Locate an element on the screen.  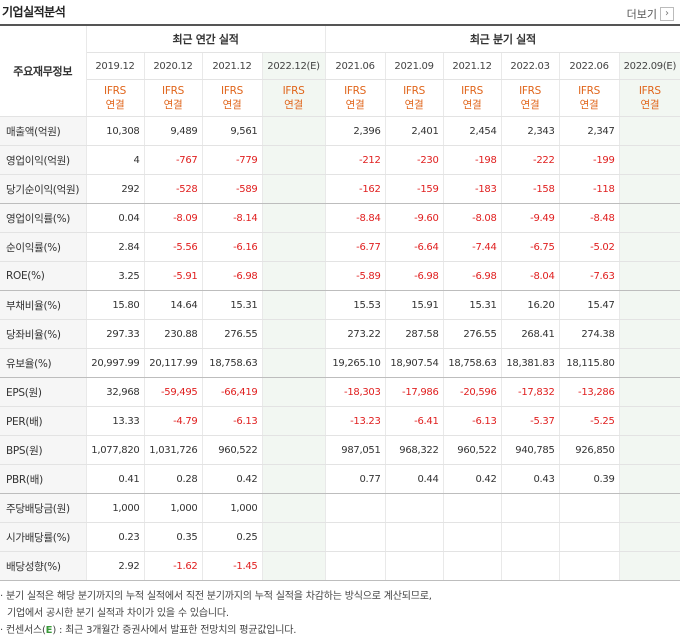
row-label: 부채비율(%) is located at coordinates (43, 305).